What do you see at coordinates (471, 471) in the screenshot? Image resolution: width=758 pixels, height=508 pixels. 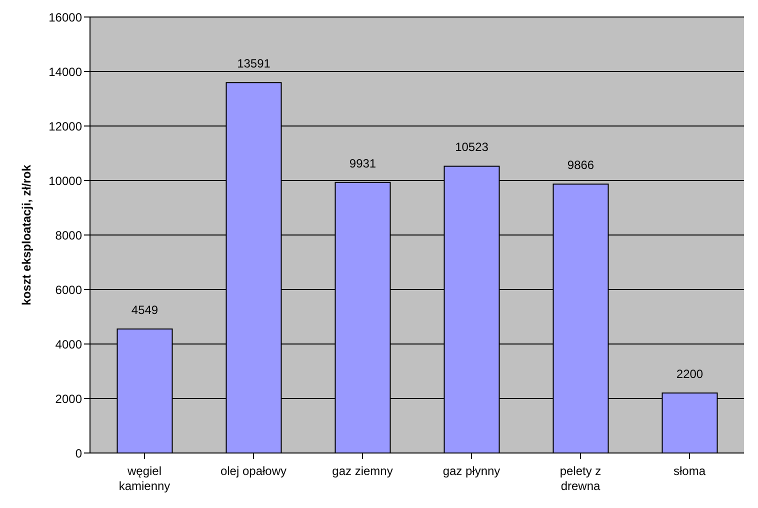 I see `x-tick-label: gaz płynny` at bounding box center [471, 471].